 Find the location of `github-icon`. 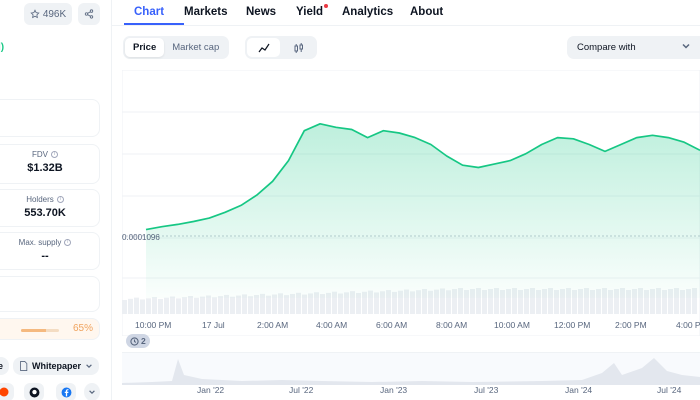

github-icon is located at coordinates (34, 392).